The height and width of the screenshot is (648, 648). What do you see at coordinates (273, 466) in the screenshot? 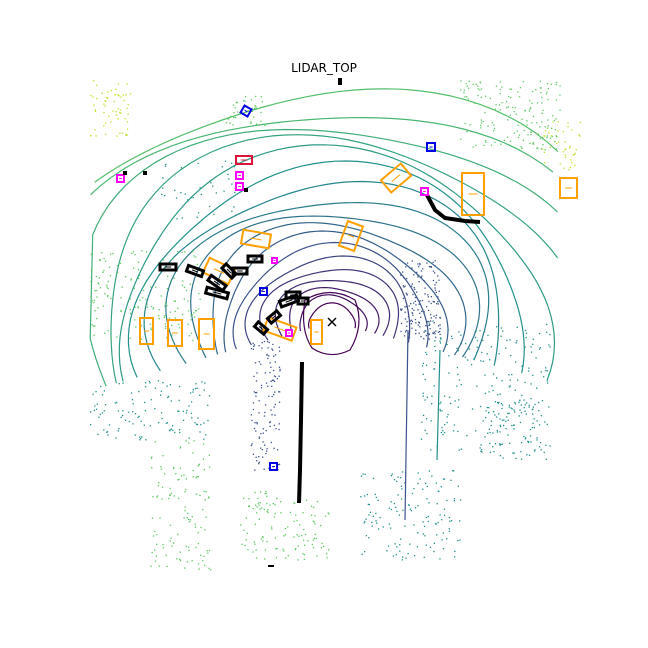
I see `pedestrian-box-outline` at bounding box center [273, 466].